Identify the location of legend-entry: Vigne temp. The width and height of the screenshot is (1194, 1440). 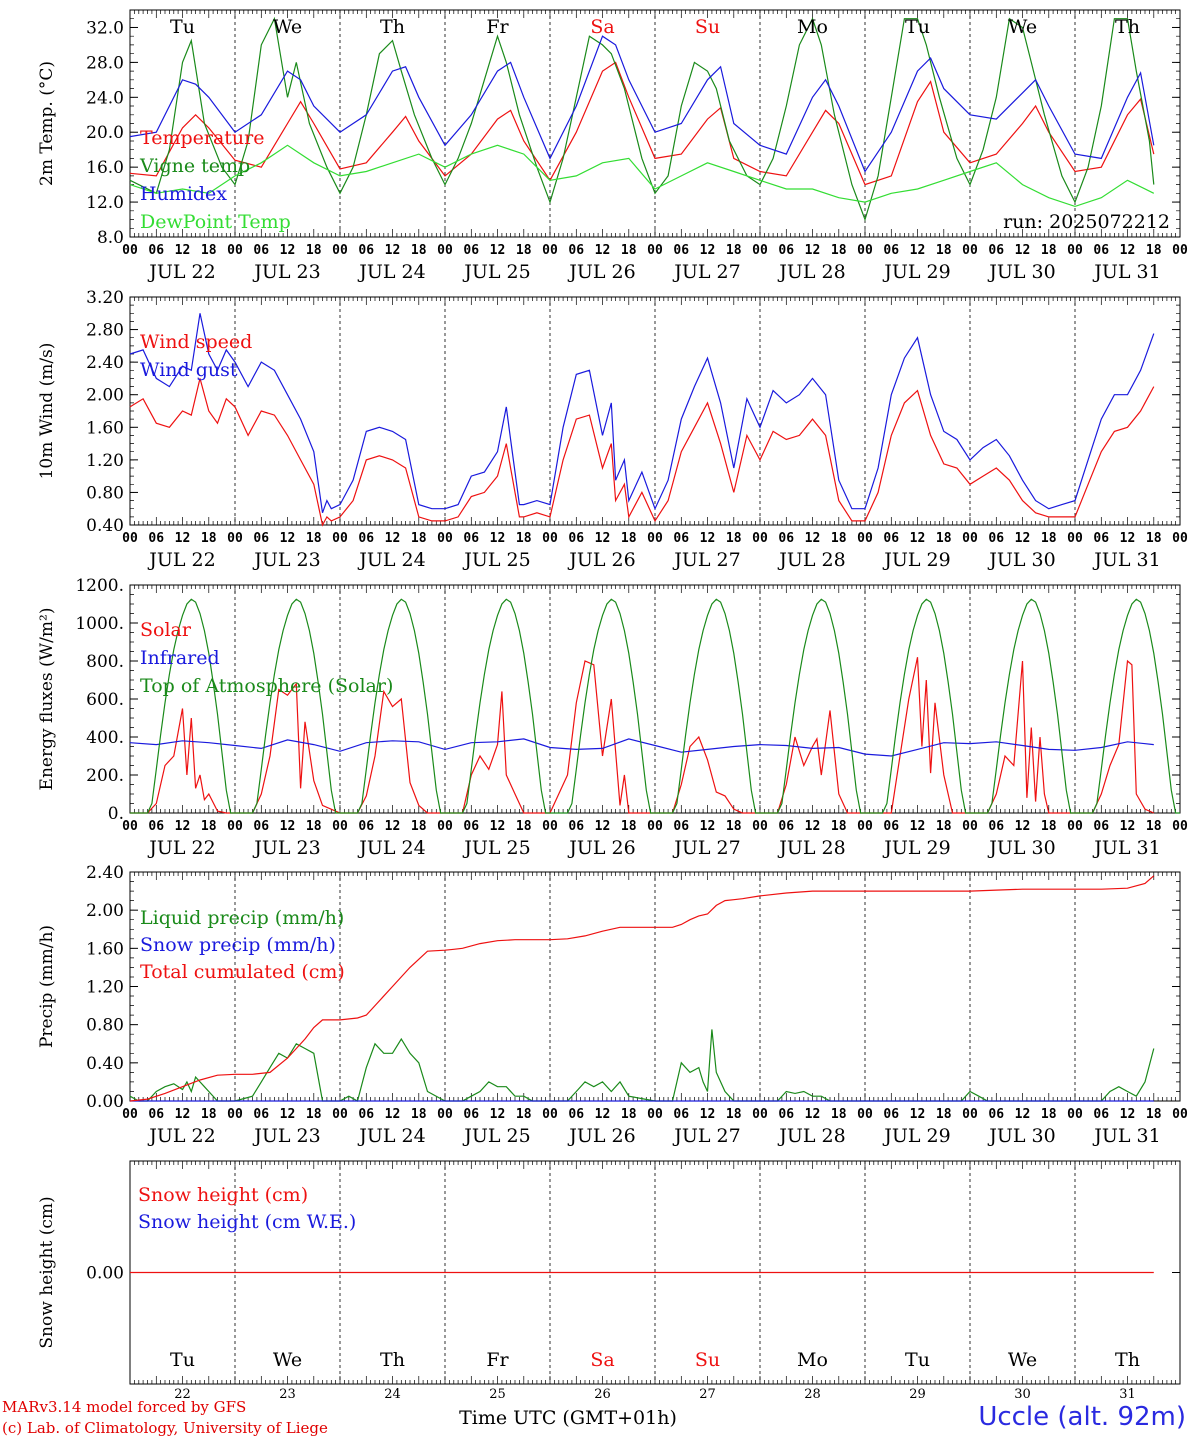
(194, 166).